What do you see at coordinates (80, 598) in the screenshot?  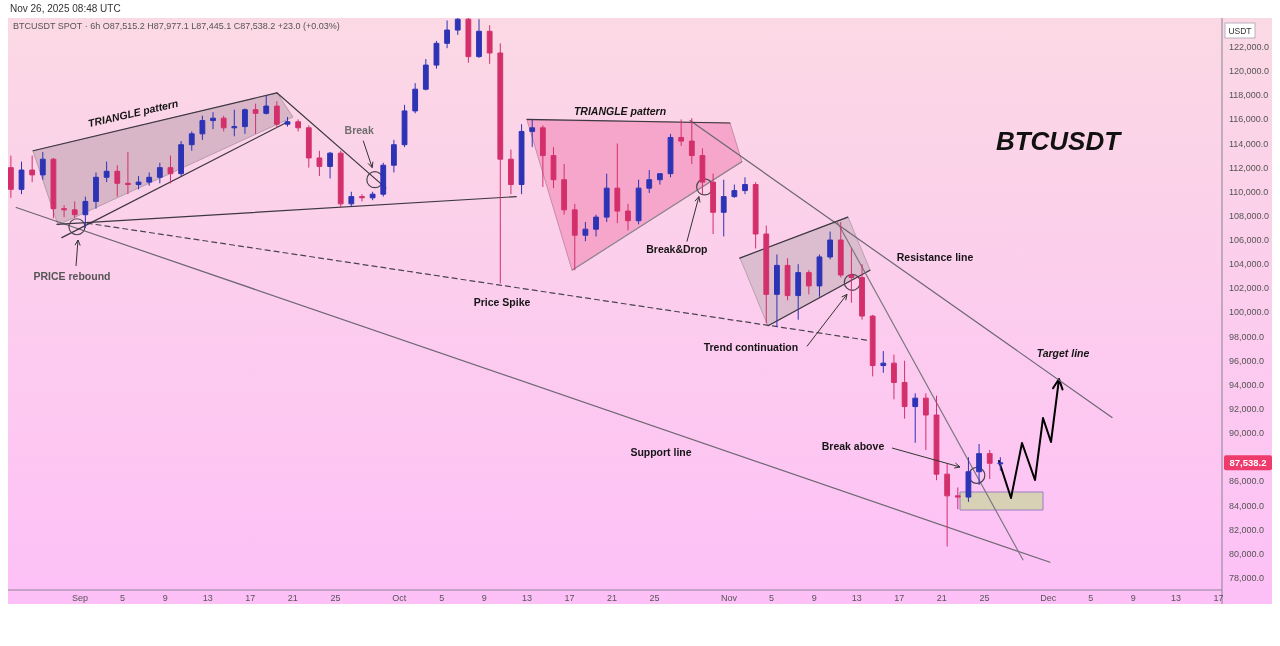 I see `x-tick-label: Sep` at bounding box center [80, 598].